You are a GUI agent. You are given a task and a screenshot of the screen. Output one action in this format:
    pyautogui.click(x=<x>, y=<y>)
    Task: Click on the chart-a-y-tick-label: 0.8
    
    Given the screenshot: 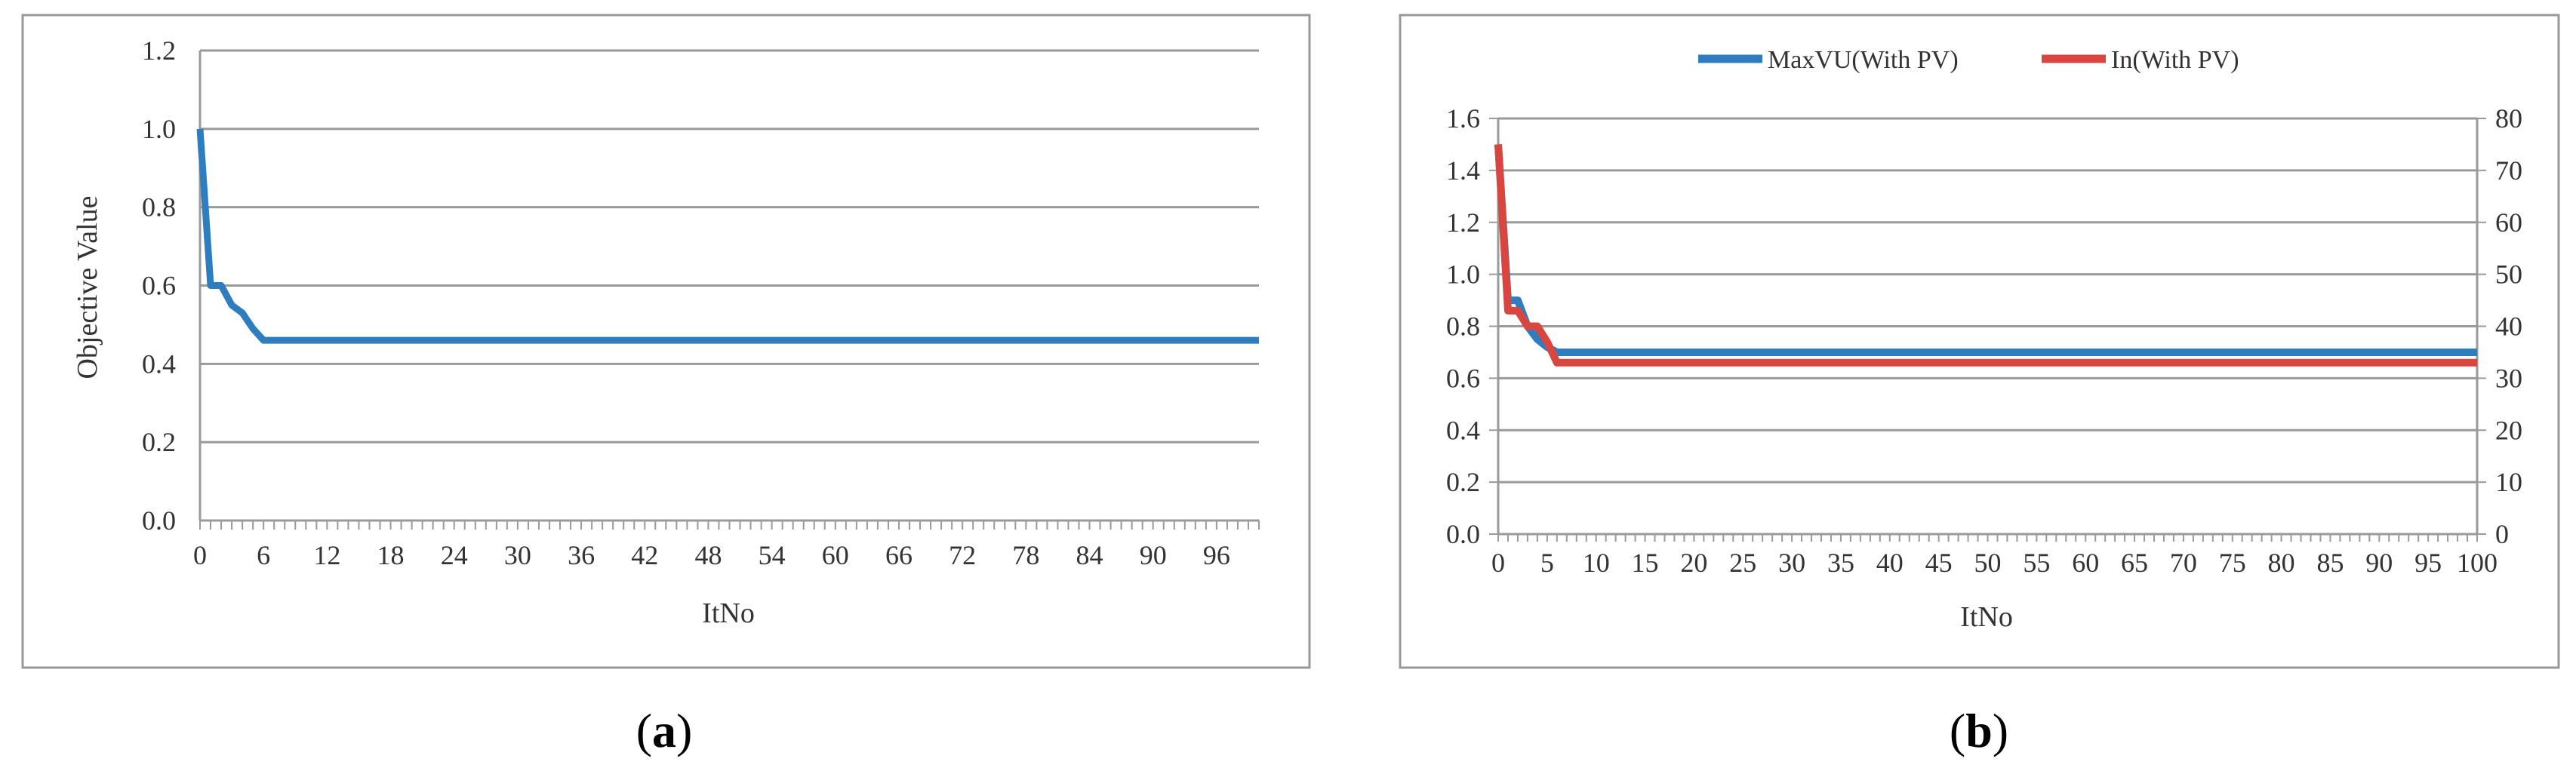 What is the action you would take?
    pyautogui.click(x=159, y=207)
    